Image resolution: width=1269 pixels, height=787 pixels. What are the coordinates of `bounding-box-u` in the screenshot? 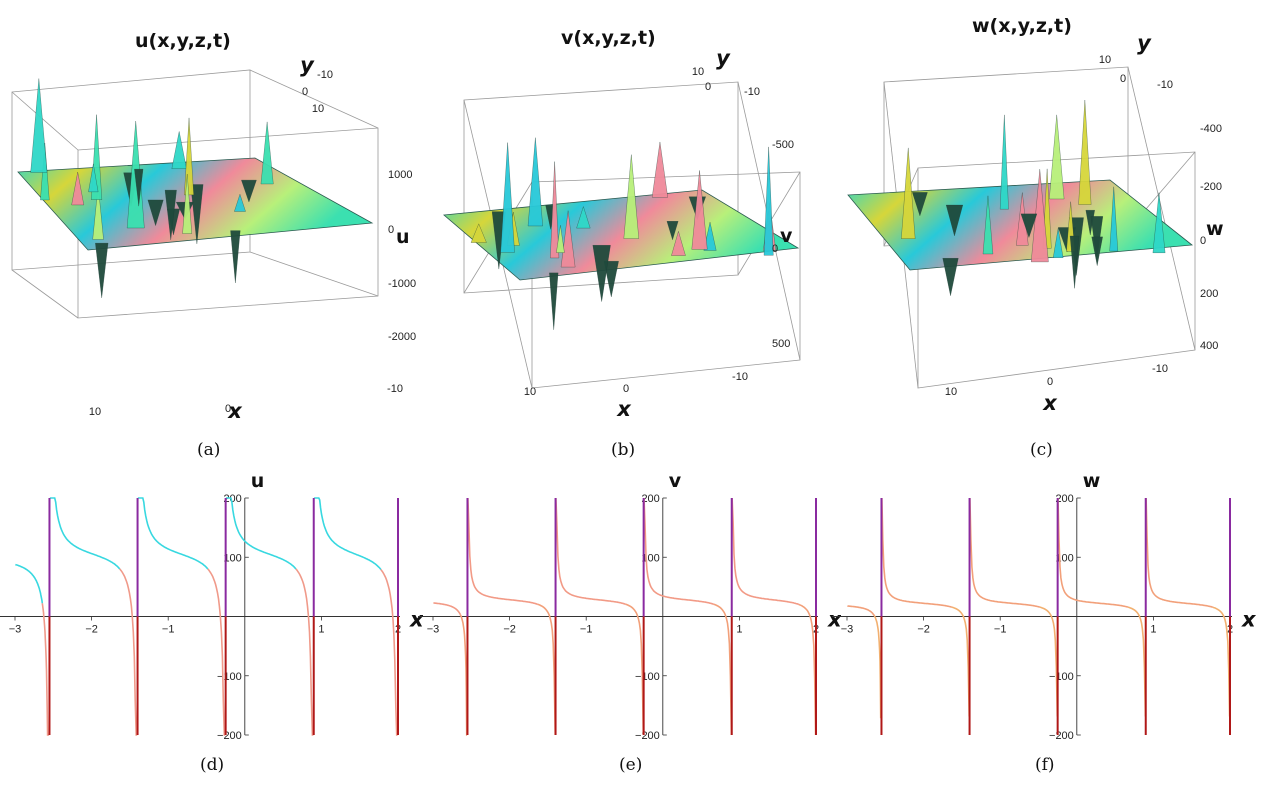 It's located at (195, 194).